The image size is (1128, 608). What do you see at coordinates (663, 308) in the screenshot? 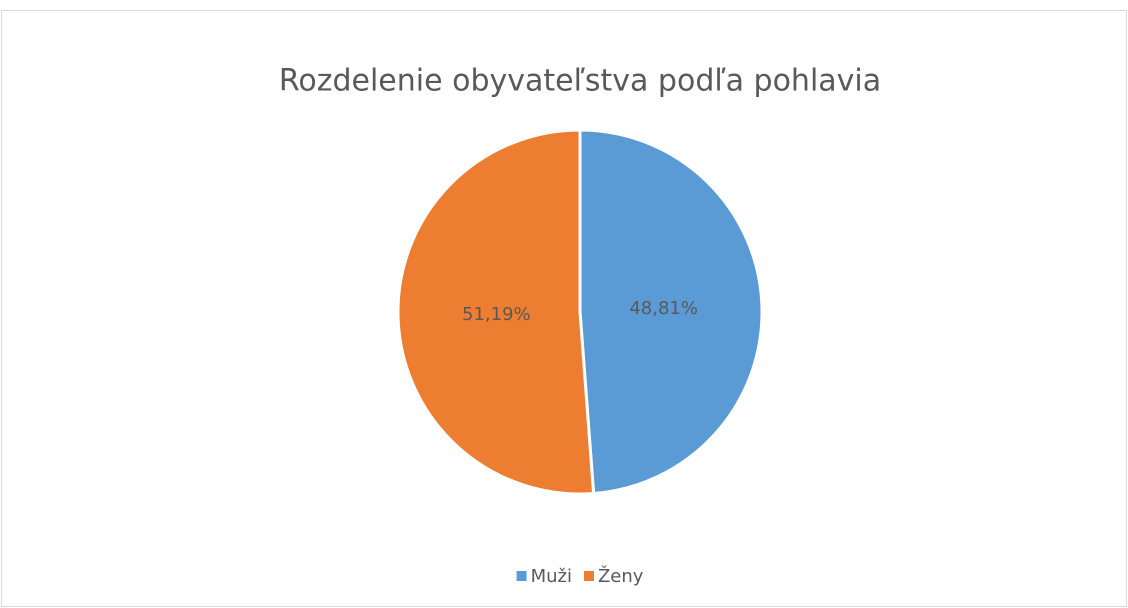
I see `data-label: 48,81%` at bounding box center [663, 308].